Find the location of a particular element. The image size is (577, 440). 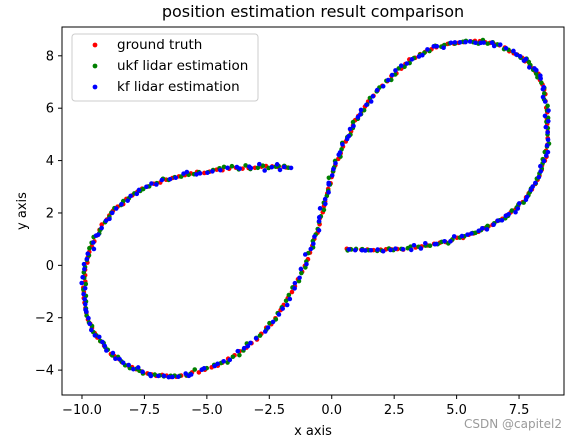

y-tick-label: 6 is located at coordinates (50, 109).